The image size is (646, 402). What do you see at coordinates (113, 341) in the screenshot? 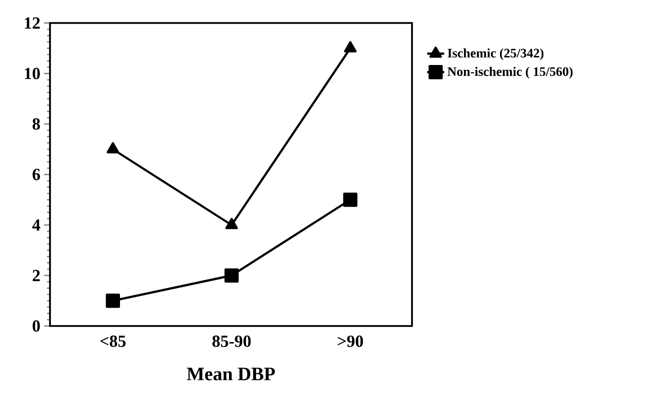
I see `x-tick-label: <85` at bounding box center [113, 341].